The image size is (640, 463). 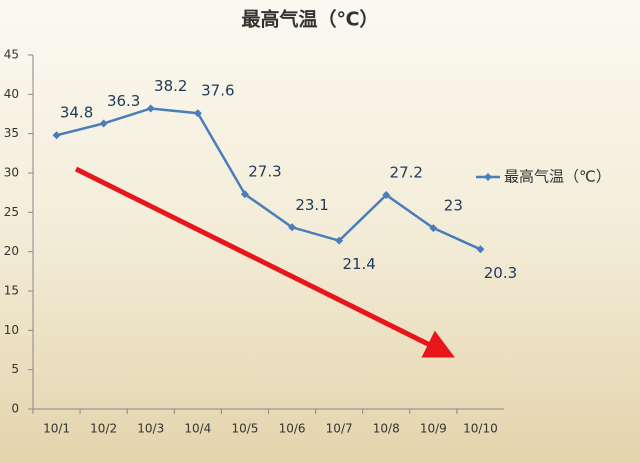 What do you see at coordinates (406, 173) in the screenshot?
I see `data-label: 27.2` at bounding box center [406, 173].